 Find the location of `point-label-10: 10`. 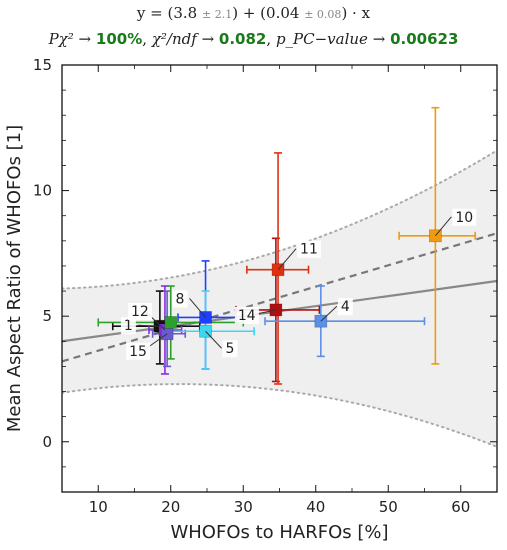

point-label-10: 10 is located at coordinates (464, 218).